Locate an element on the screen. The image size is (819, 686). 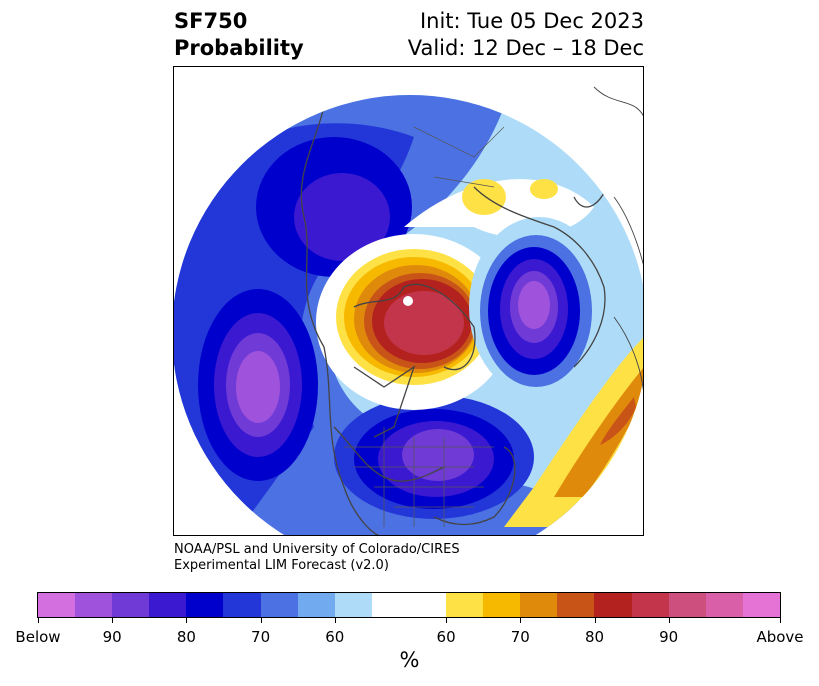
title-left: SF750 Probability is located at coordinates (239, 35).